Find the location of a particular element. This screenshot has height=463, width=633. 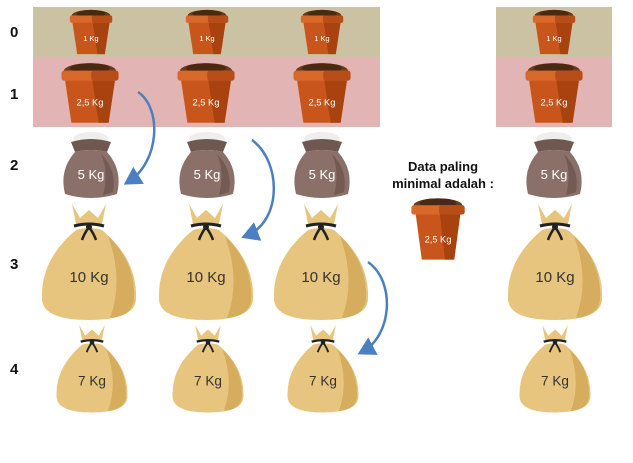

answer-pot-label: 2,5 Kg is located at coordinates (438, 239).